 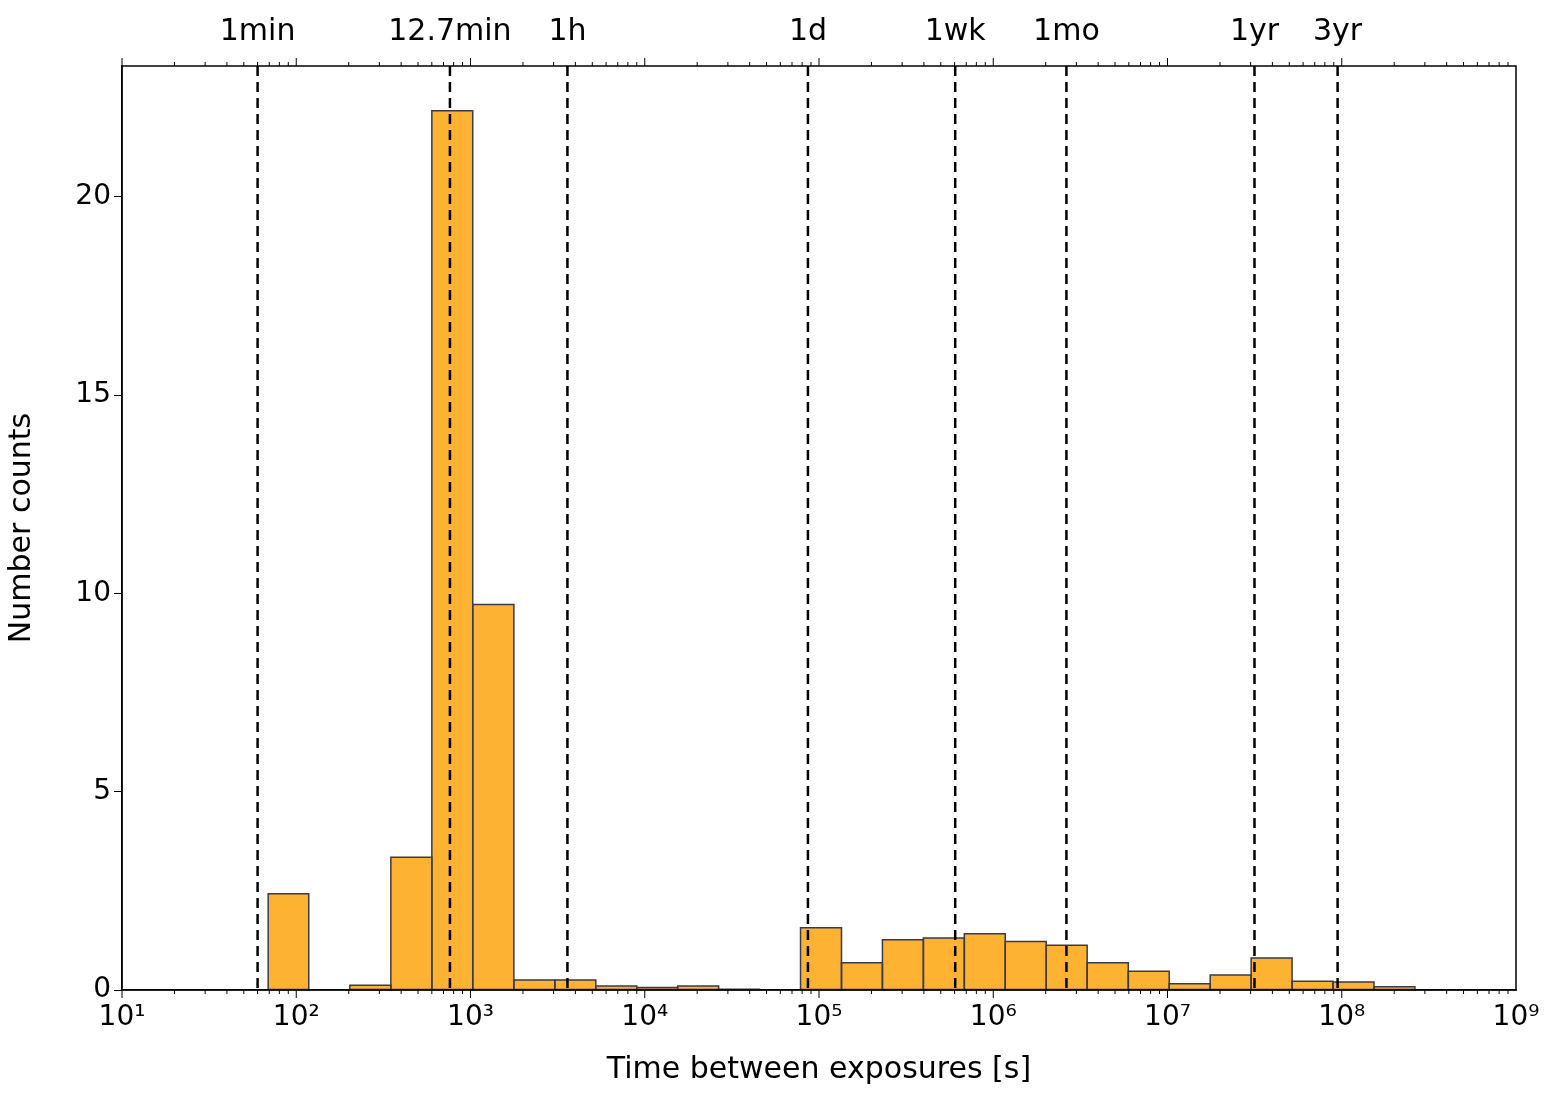 I want to click on ref-line-label: 1mo, so click(x=1066, y=29).